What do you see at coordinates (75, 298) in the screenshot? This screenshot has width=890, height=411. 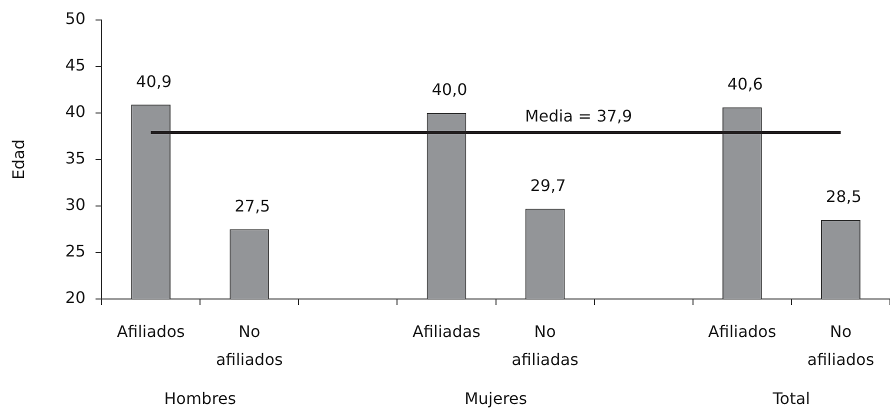 I see `y-tick-label: 20` at bounding box center [75, 298].